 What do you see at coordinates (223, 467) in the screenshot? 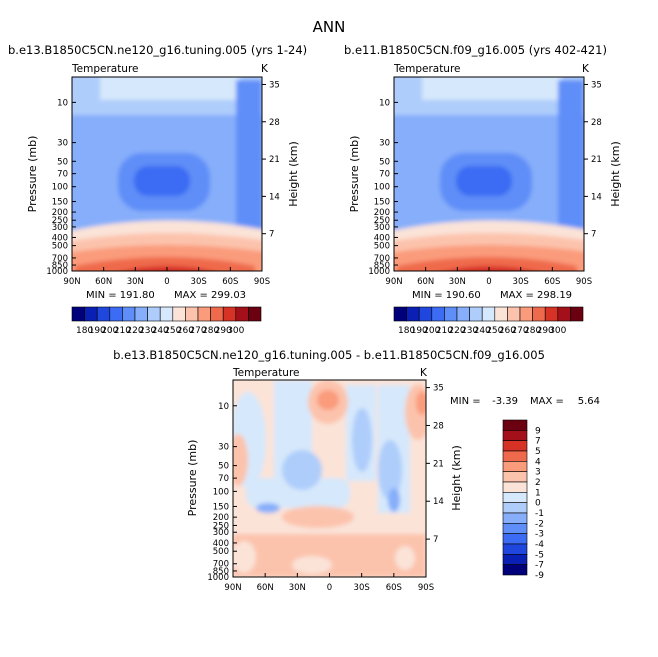
I see `panel-c-ytick-label: 50` at bounding box center [223, 467].